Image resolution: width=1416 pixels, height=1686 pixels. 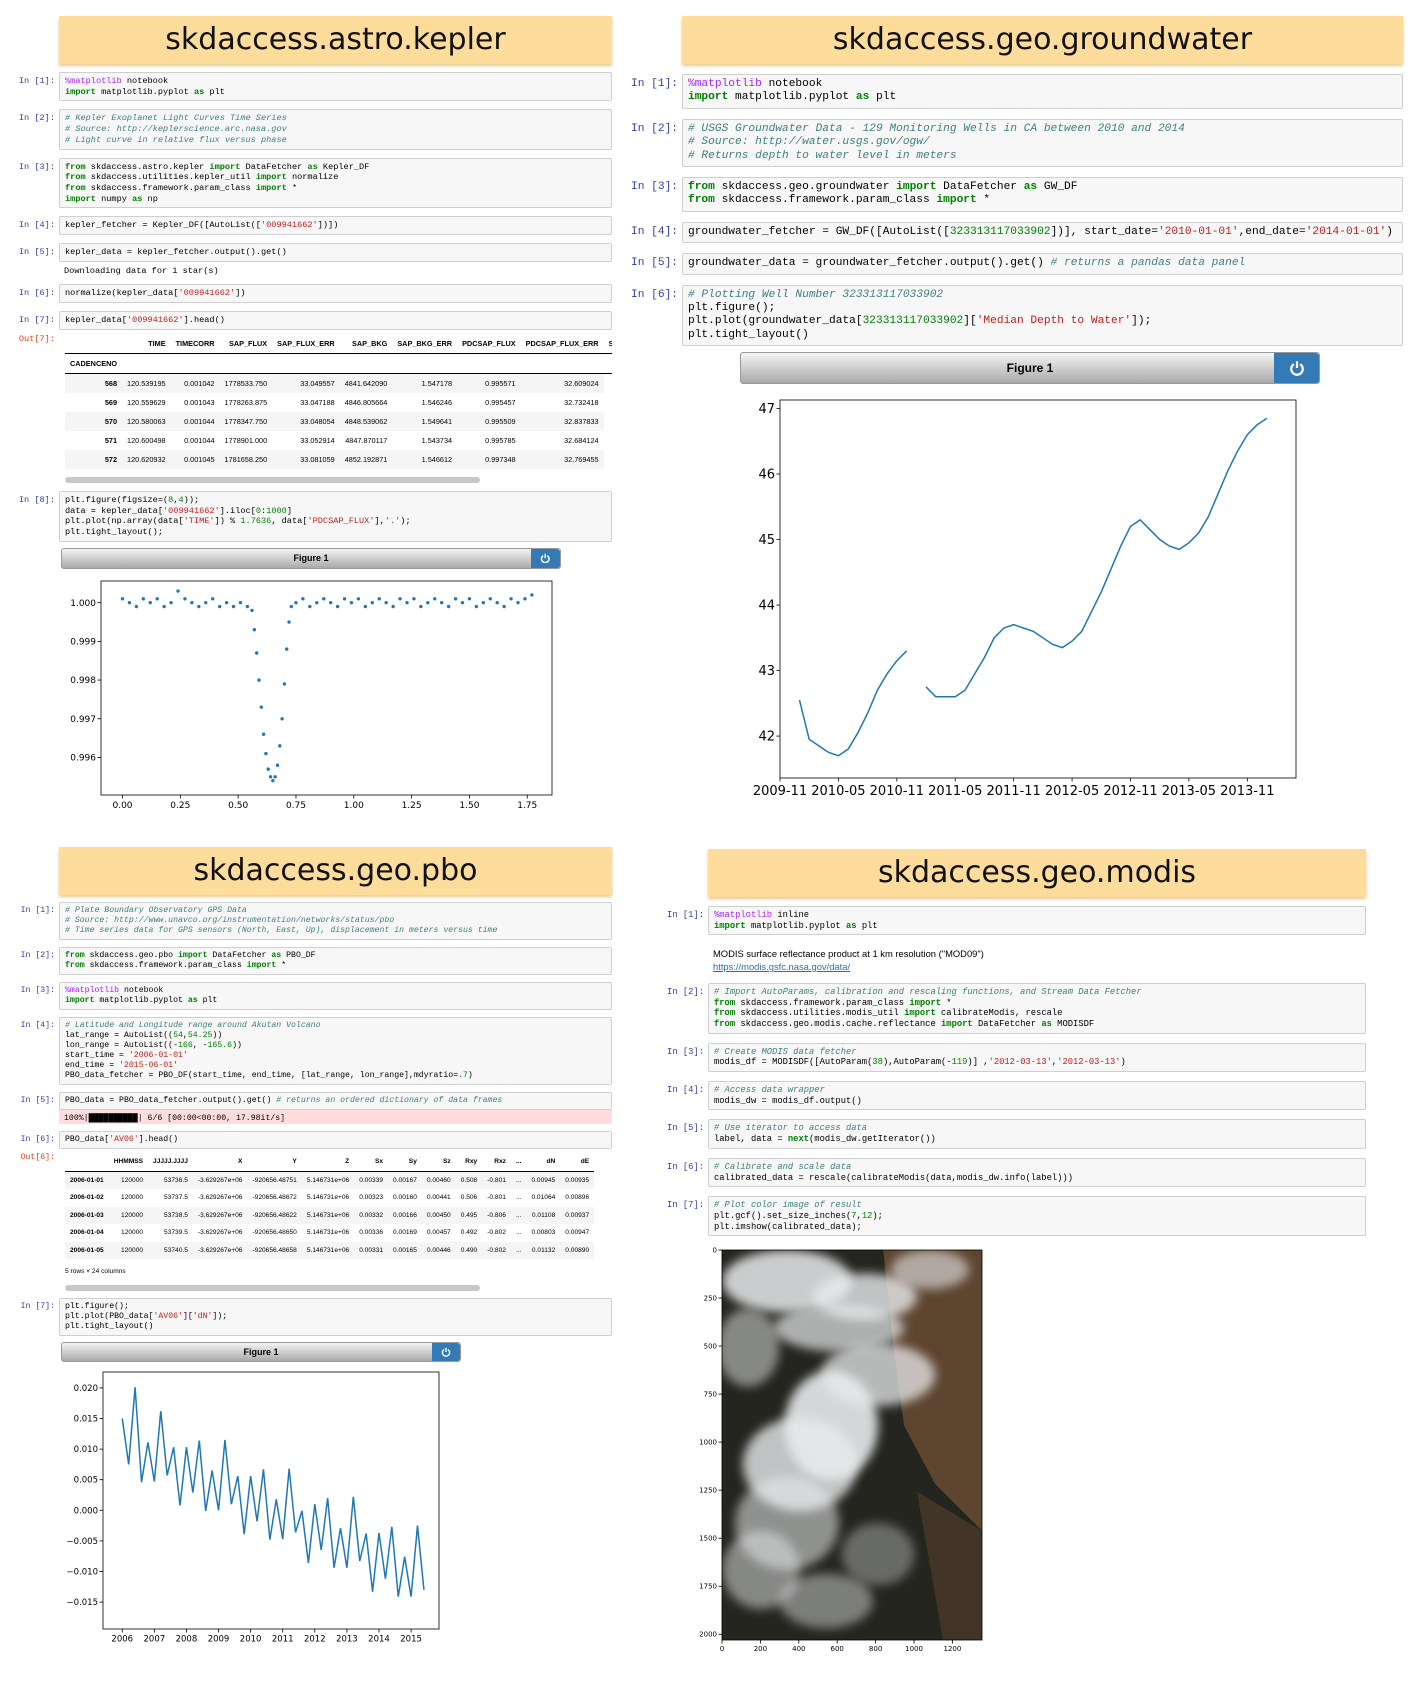 What do you see at coordinates (83, 681) in the screenshot?
I see `y-tick-label: 0.998` at bounding box center [83, 681].